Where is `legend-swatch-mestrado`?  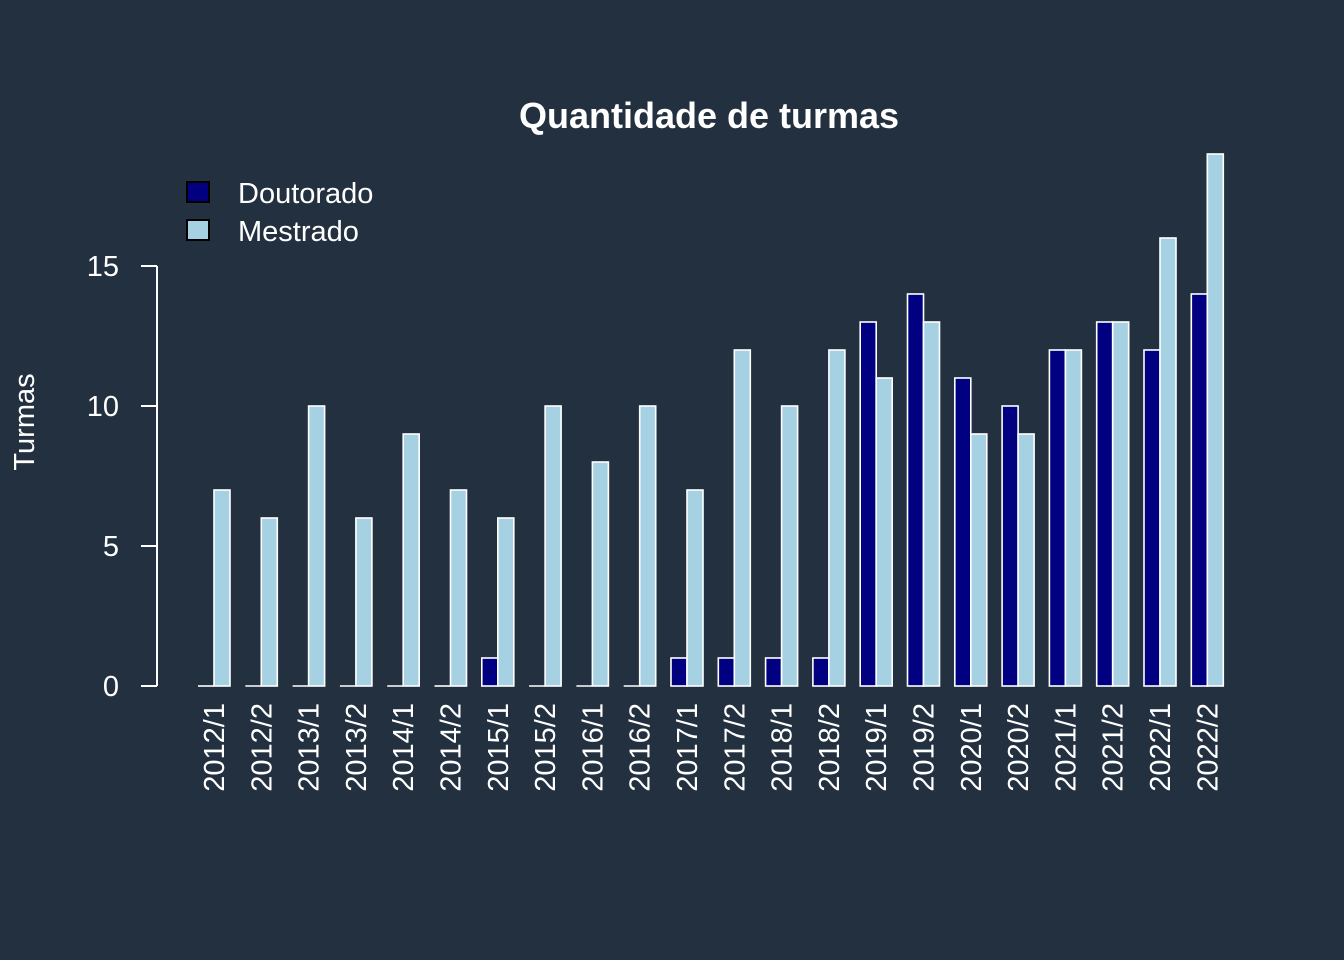
legend-swatch-mestrado is located at coordinates (198, 230).